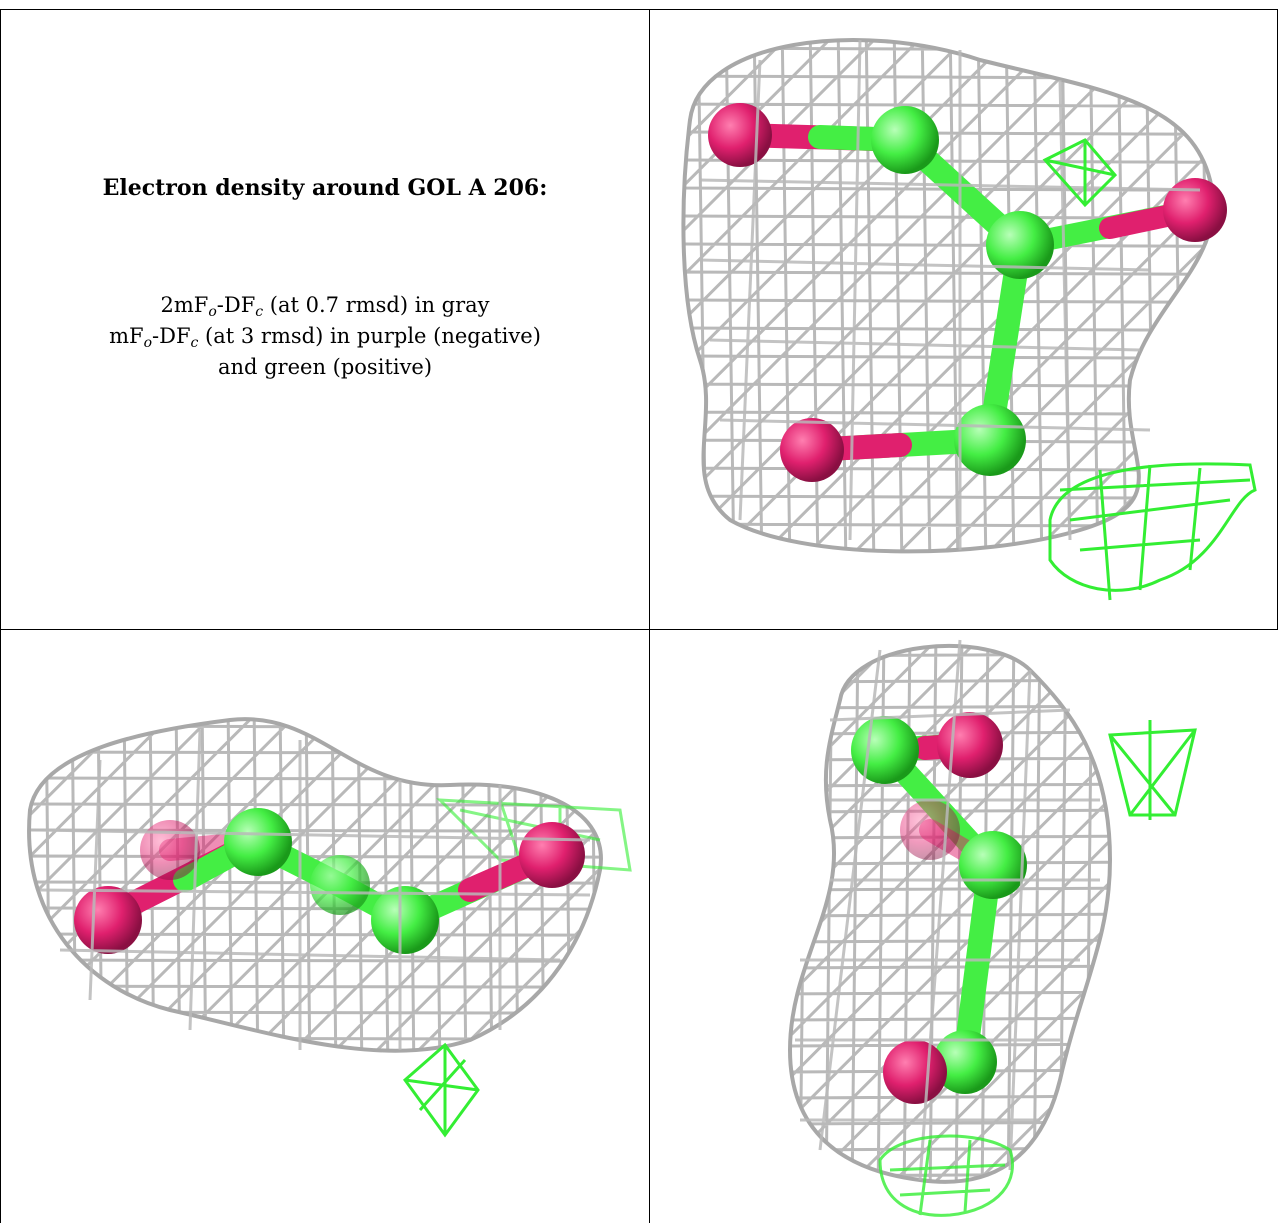 This screenshot has width=1278, height=1223. I want to click on mesh-outline, so click(315, 885).